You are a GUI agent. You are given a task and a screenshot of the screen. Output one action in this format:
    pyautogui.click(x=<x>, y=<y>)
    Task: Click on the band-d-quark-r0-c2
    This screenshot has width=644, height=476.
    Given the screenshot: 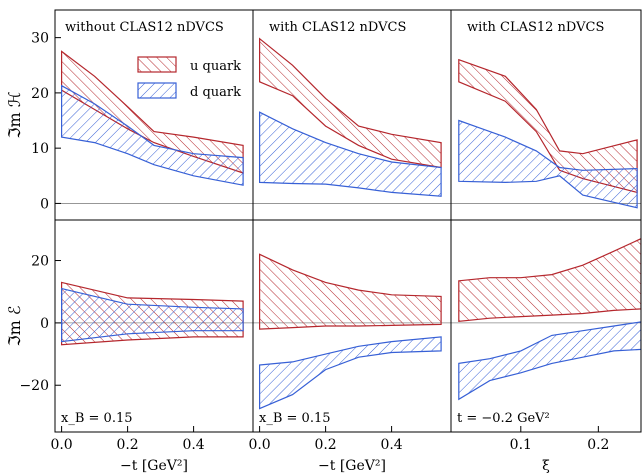 What is the action you would take?
    pyautogui.click(x=548, y=164)
    